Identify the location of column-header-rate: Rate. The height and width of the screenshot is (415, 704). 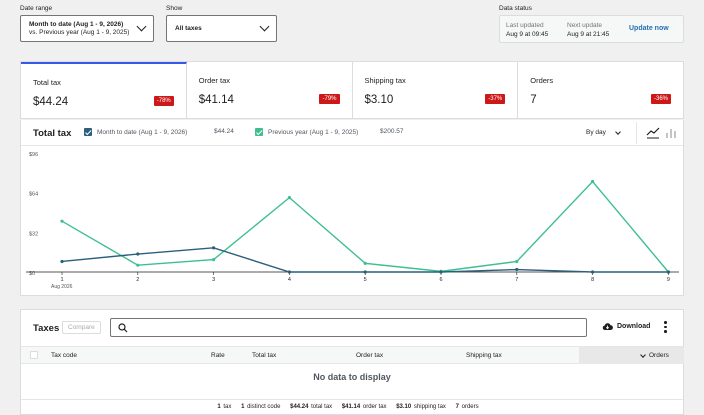
(218, 355).